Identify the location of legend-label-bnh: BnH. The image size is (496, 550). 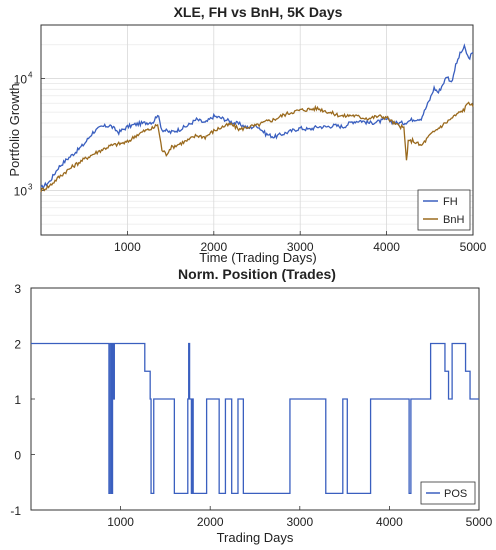
(453, 220).